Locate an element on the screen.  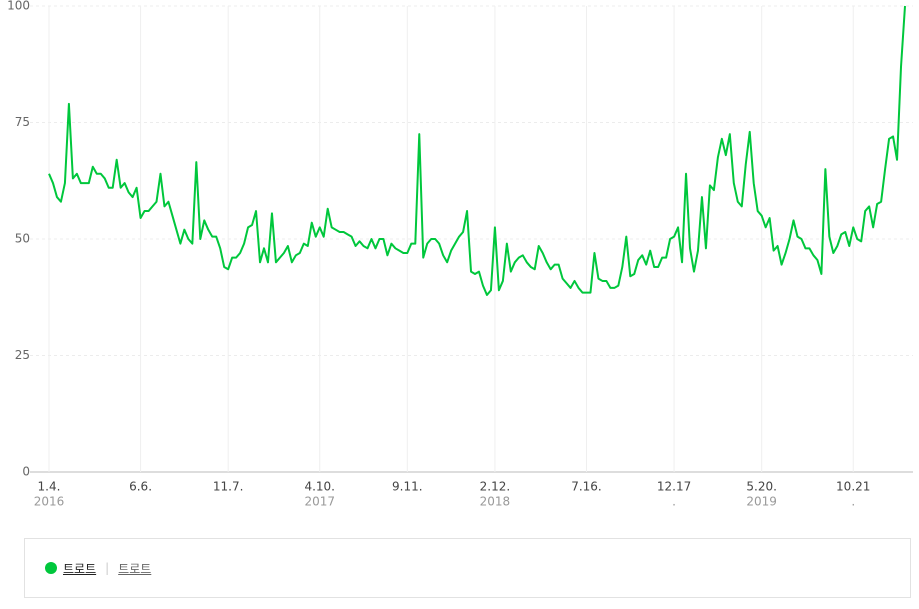
y-tick-label: 50 is located at coordinates (22, 239).